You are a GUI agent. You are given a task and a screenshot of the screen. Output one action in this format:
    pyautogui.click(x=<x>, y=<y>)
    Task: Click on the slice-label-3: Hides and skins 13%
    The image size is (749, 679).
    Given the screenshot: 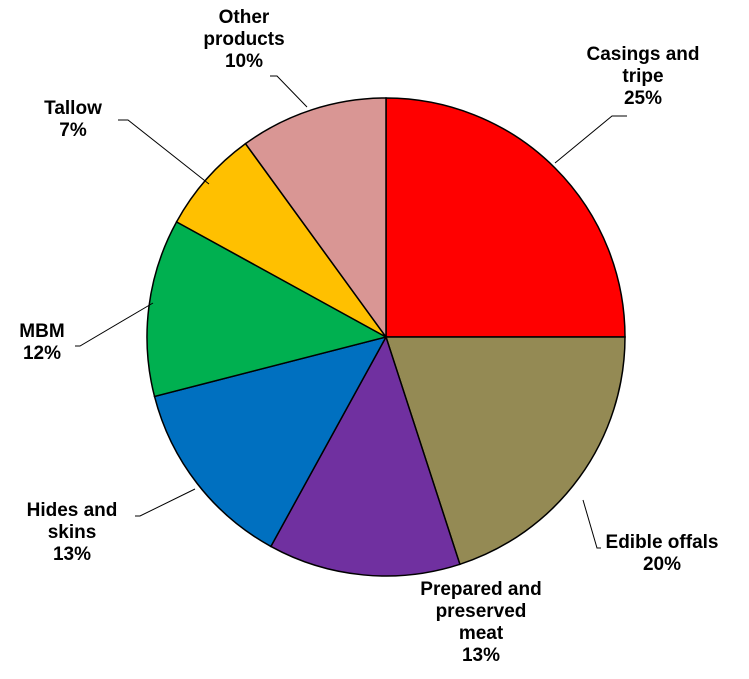 What is the action you would take?
    pyautogui.click(x=72, y=532)
    